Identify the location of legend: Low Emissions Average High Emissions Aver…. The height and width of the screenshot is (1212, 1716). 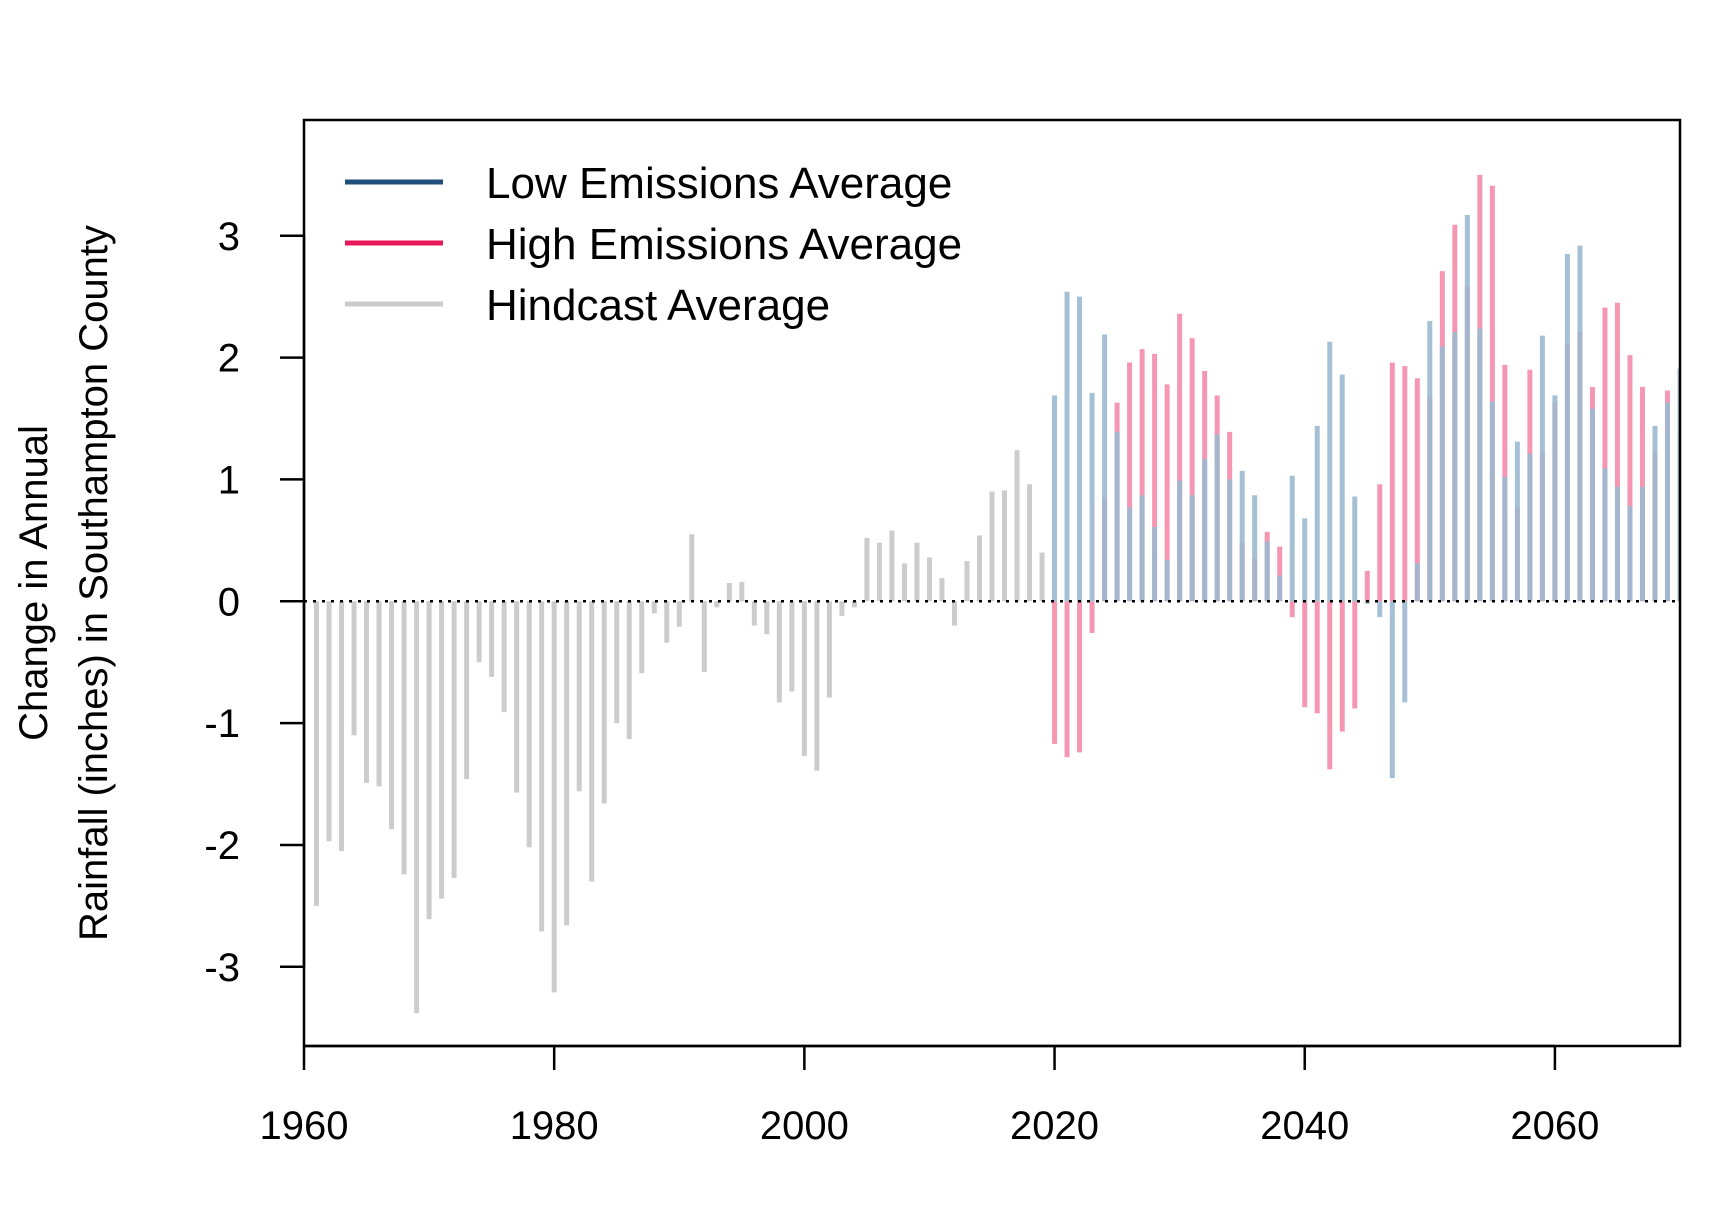
(653, 244).